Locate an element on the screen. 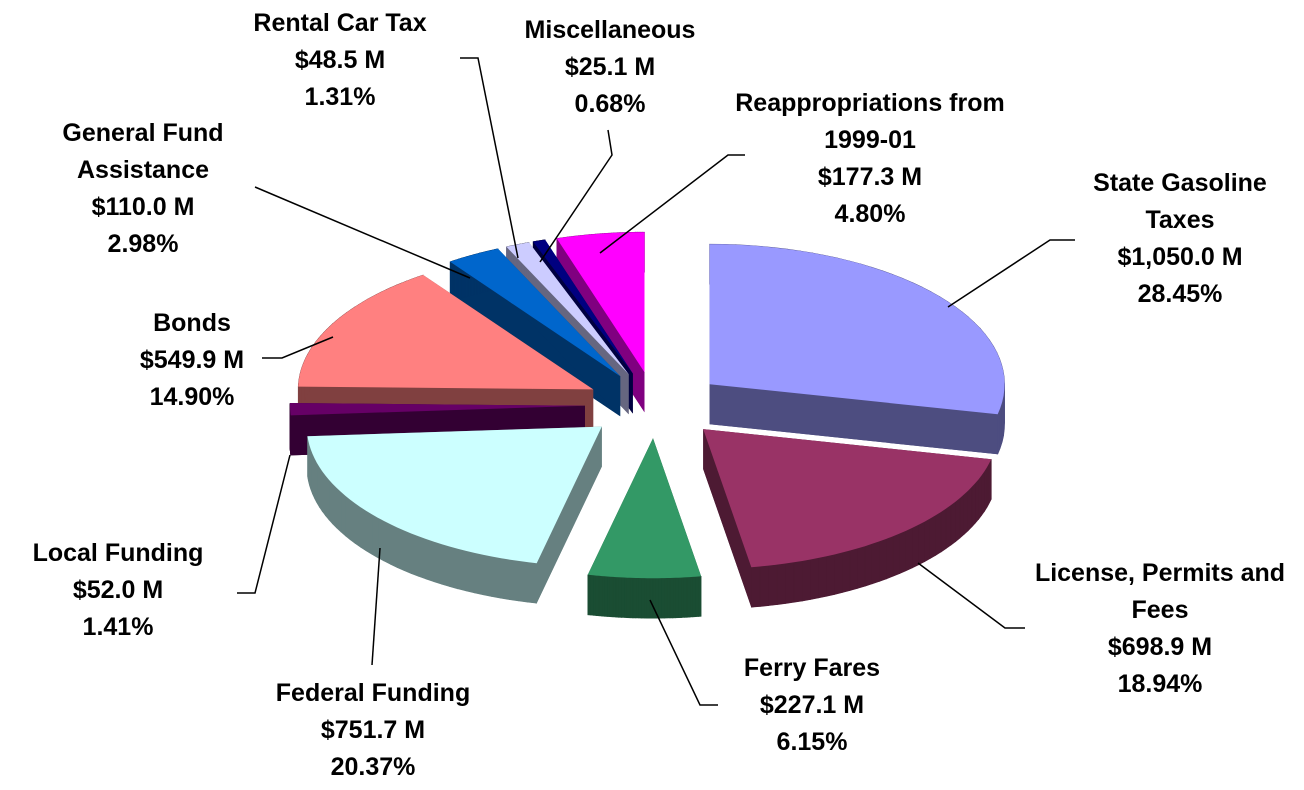  label-name: License, Permits and Fees is located at coordinates (1160, 591).